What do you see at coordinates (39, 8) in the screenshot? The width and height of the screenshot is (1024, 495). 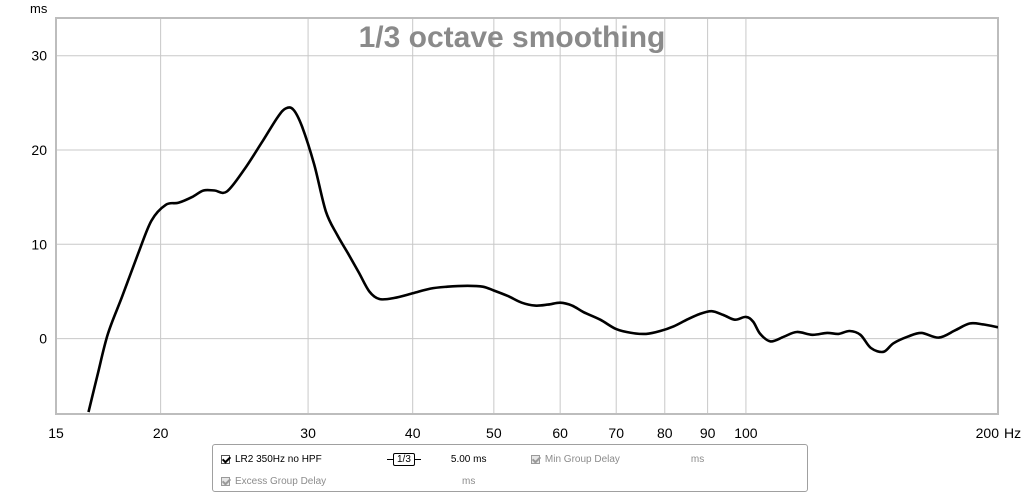 I see `y-axis-unit: ms` at bounding box center [39, 8].